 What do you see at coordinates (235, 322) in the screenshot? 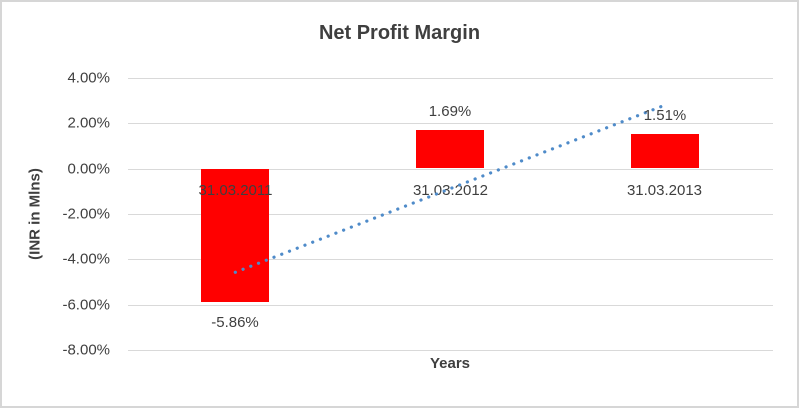
I see `data-label: -5.86%` at bounding box center [235, 322].